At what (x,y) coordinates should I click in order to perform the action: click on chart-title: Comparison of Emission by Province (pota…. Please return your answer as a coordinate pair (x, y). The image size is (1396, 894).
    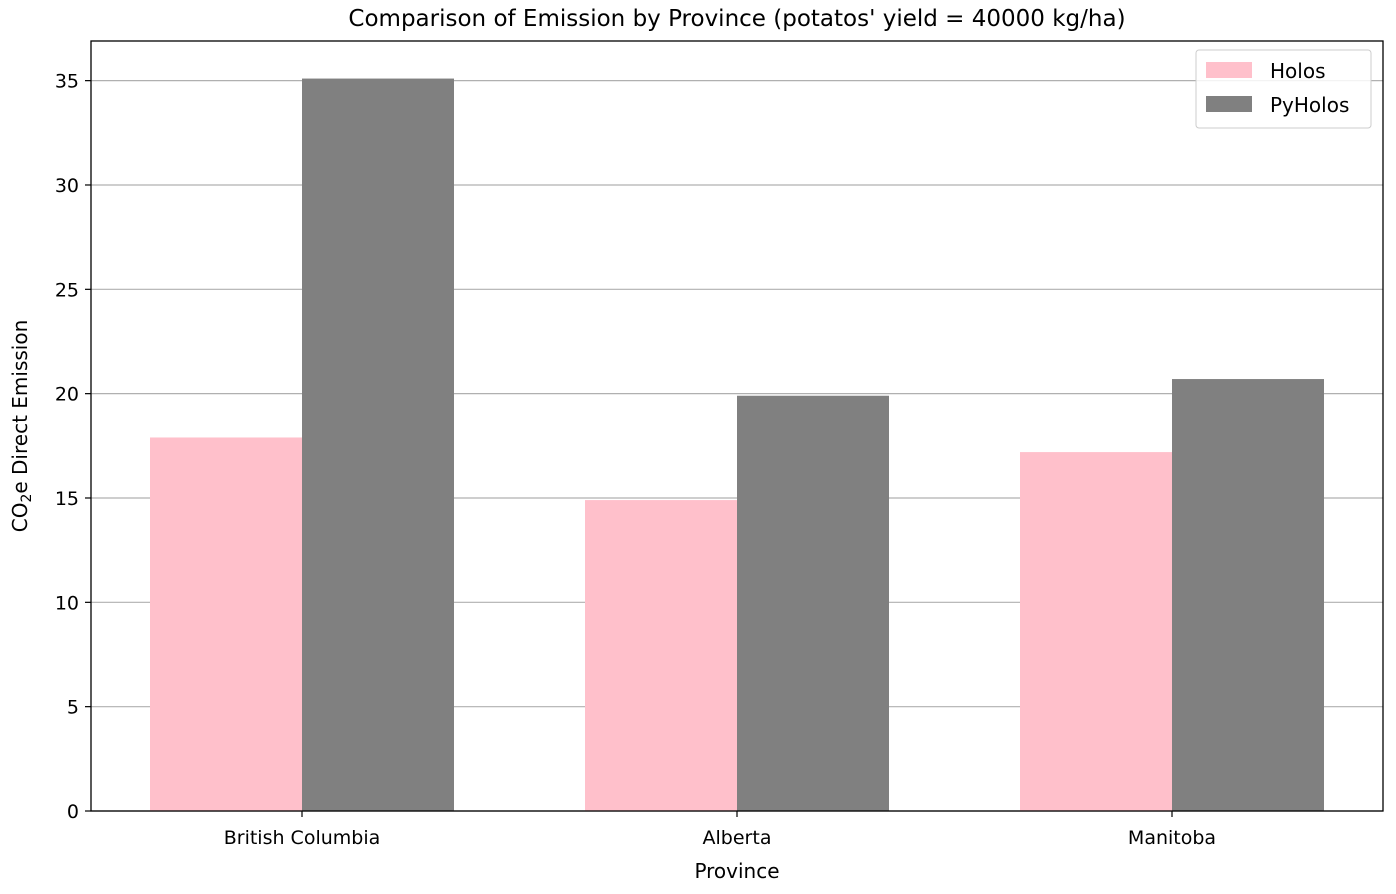
    Looking at the image, I should click on (736, 19).